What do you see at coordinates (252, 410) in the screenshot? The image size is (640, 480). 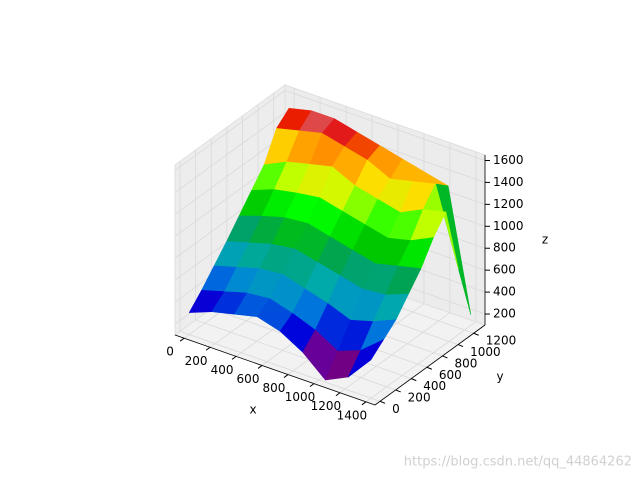 I see `x-axis-label: x` at bounding box center [252, 410].